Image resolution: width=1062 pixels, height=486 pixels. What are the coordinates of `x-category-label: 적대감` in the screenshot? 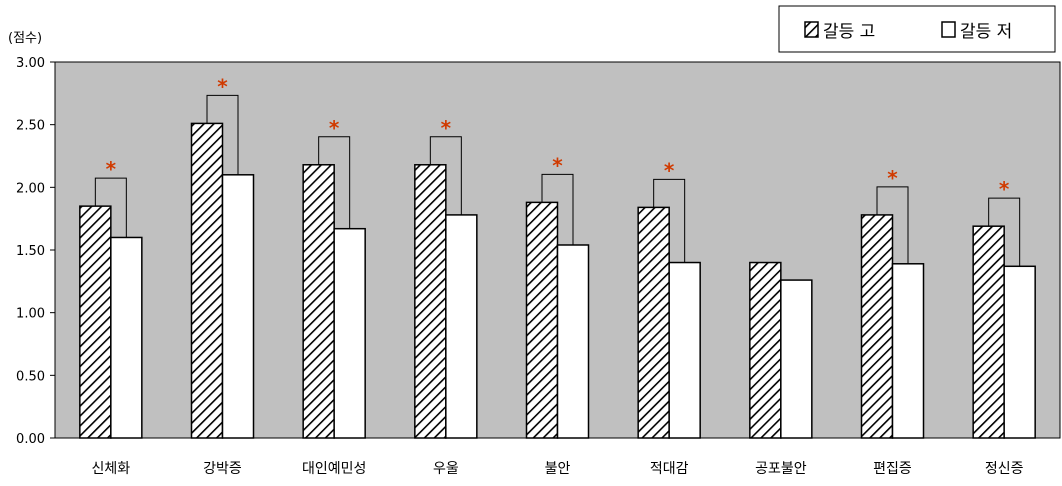 It's located at (669, 469).